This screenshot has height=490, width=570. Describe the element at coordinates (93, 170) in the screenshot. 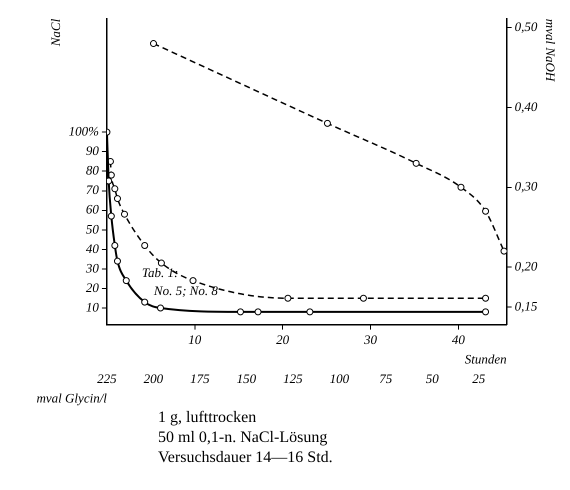

I see `y-tick-label: 80` at that location.